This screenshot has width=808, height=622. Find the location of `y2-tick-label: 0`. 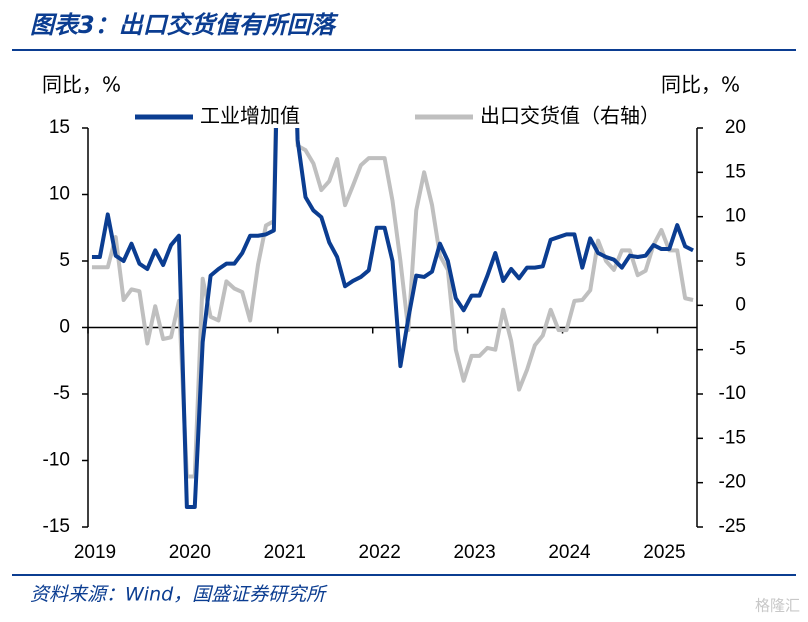

y2-tick-label: 0 is located at coordinates (740, 304).